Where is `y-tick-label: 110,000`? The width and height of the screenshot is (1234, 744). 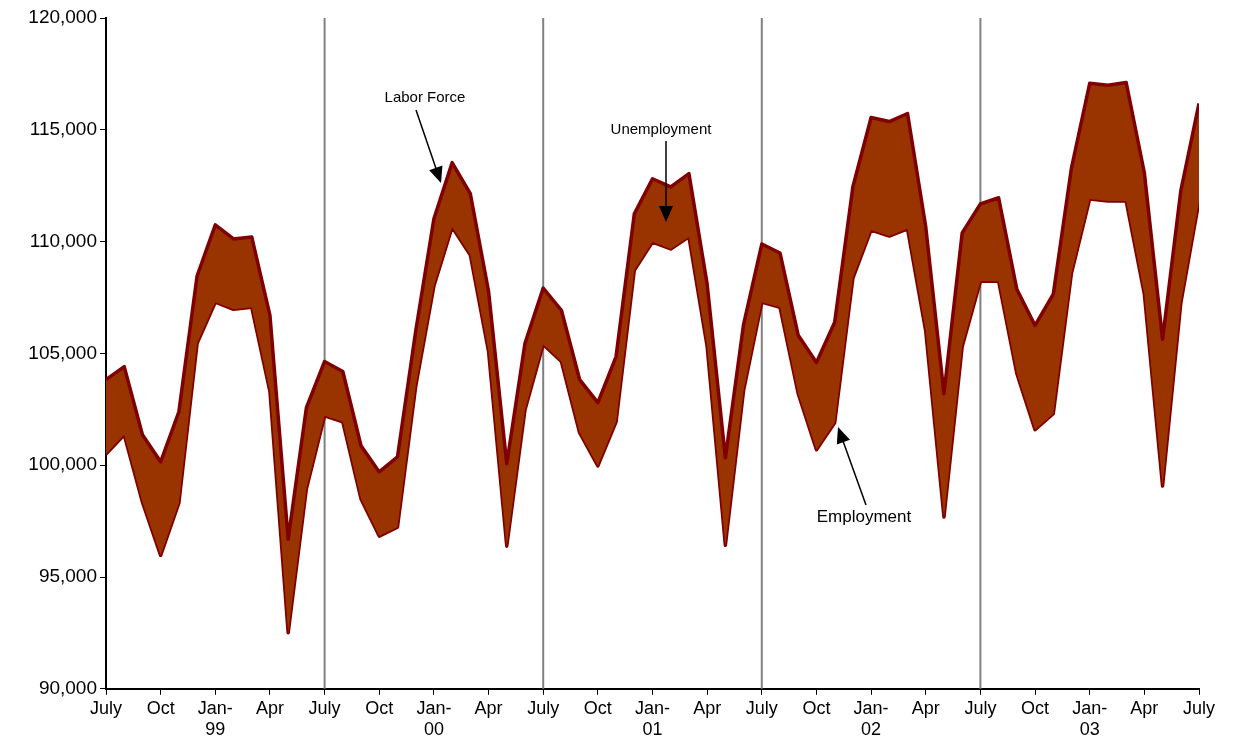
y-tick-label: 110,000 is located at coordinates (63, 240).